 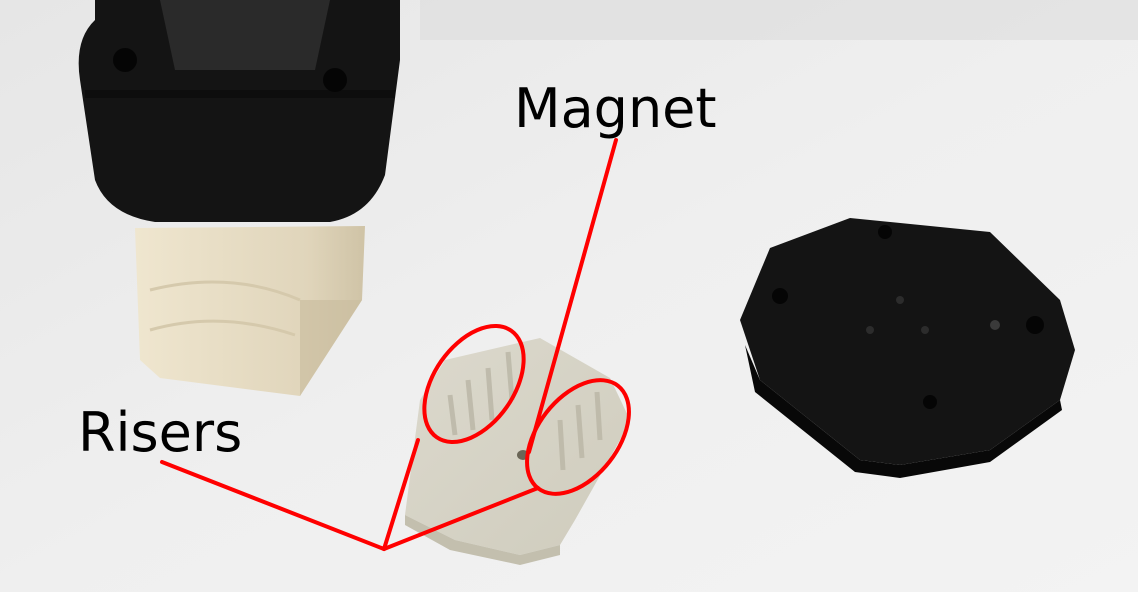 What do you see at coordinates (615, 108) in the screenshot?
I see `magnet-label: Magnet` at bounding box center [615, 108].